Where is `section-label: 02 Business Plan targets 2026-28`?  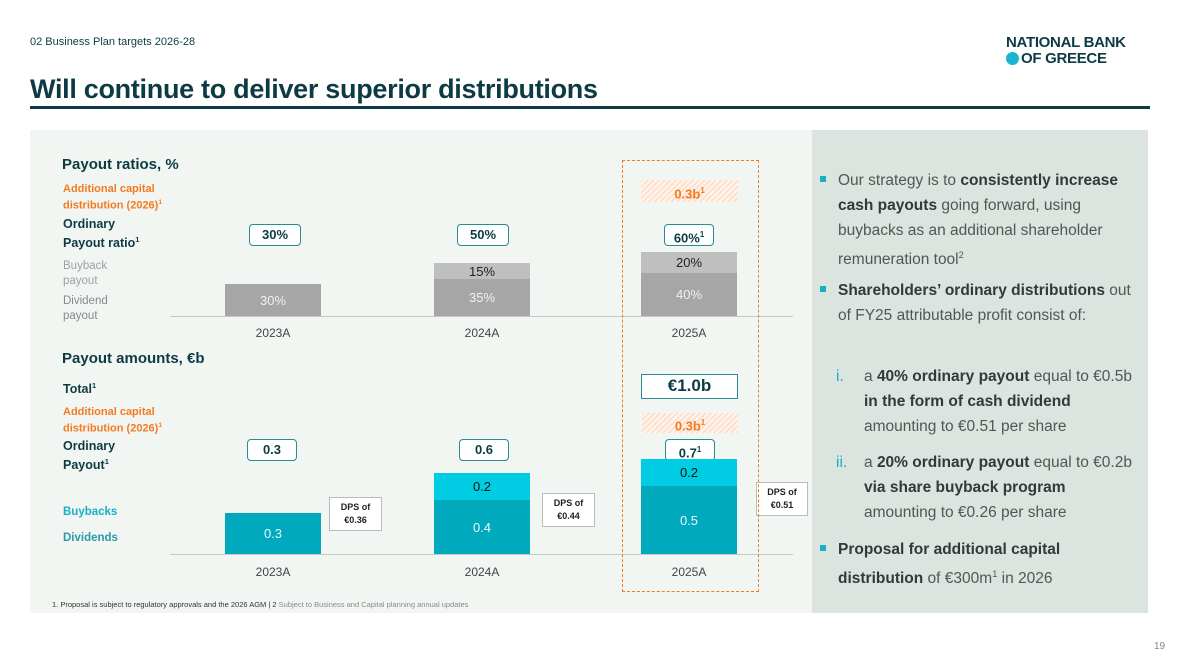
section-label: 02 Business Plan targets 2026-28 is located at coordinates (113, 42).